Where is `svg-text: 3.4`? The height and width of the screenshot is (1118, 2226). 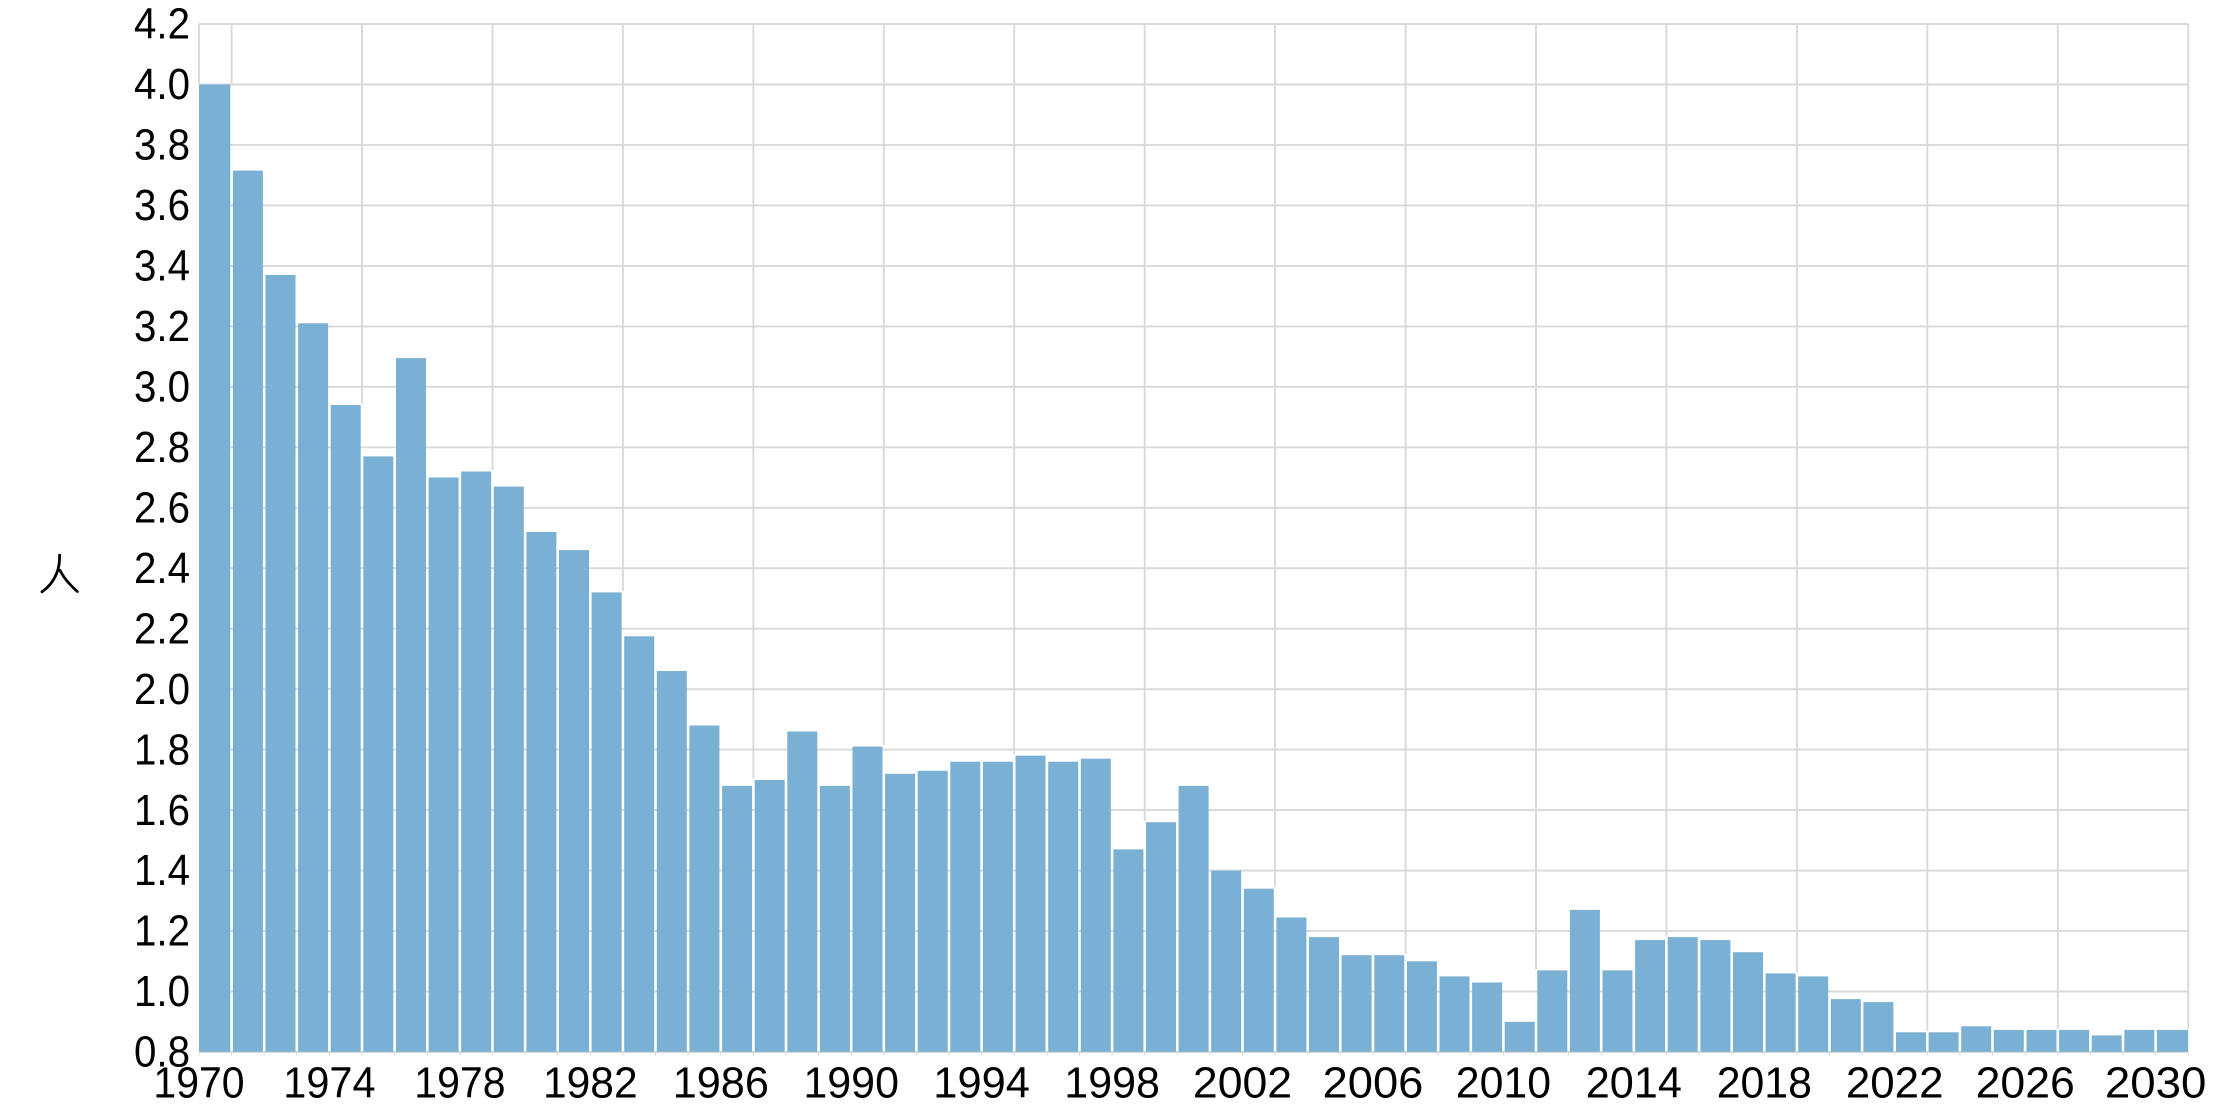 svg-text: 3.4 is located at coordinates (162, 266).